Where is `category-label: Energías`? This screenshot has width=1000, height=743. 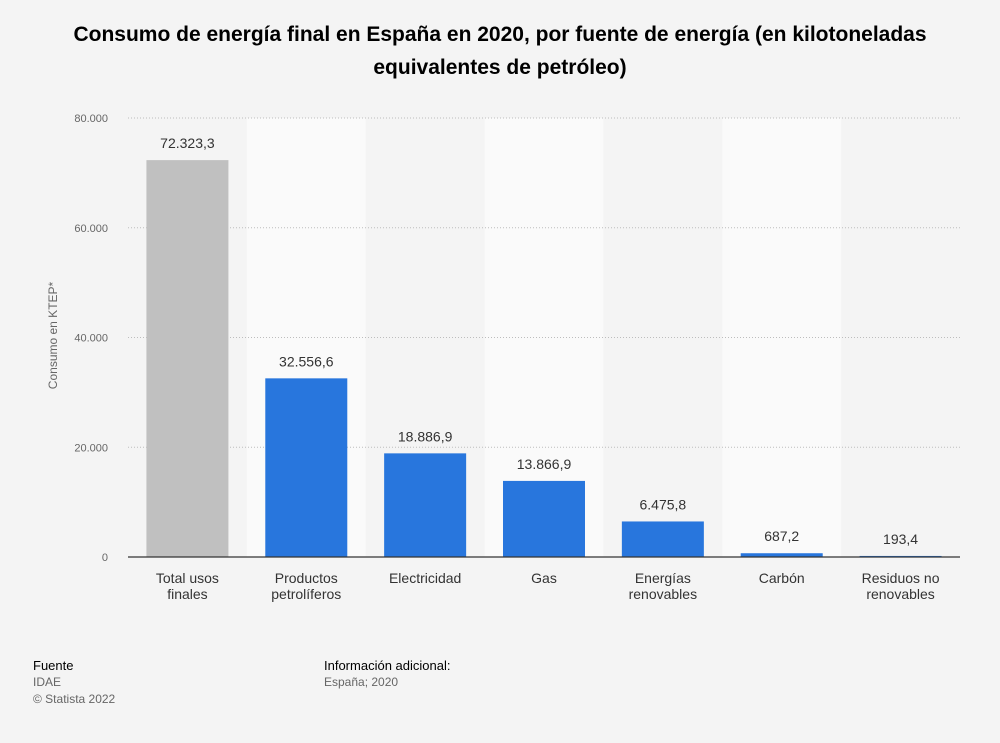
category-label: Energías is located at coordinates (663, 578).